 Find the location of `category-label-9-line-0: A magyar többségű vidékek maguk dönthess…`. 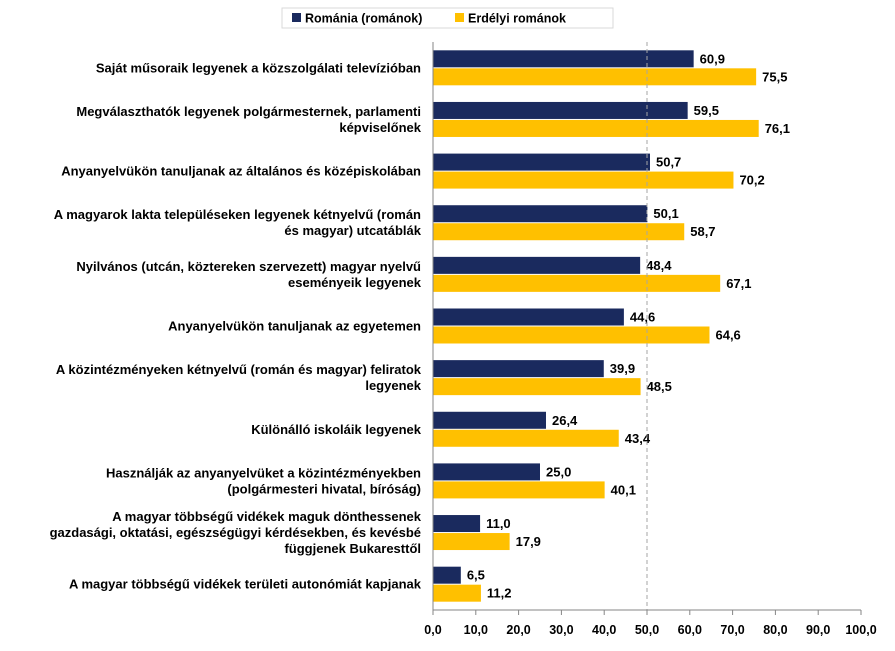

category-label-9-line-0: A magyar többségű vidékek maguk dönthess… is located at coordinates (266, 516).